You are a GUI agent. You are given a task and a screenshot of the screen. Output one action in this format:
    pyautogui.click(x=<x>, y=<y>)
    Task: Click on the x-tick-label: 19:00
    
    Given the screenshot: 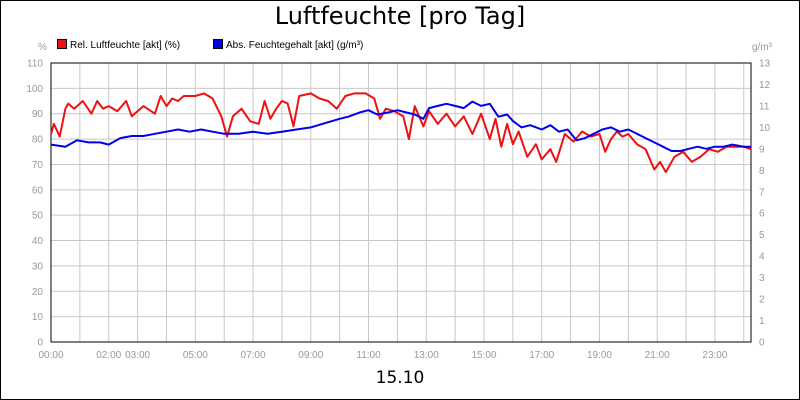 What is the action you would take?
    pyautogui.click(x=599, y=355)
    